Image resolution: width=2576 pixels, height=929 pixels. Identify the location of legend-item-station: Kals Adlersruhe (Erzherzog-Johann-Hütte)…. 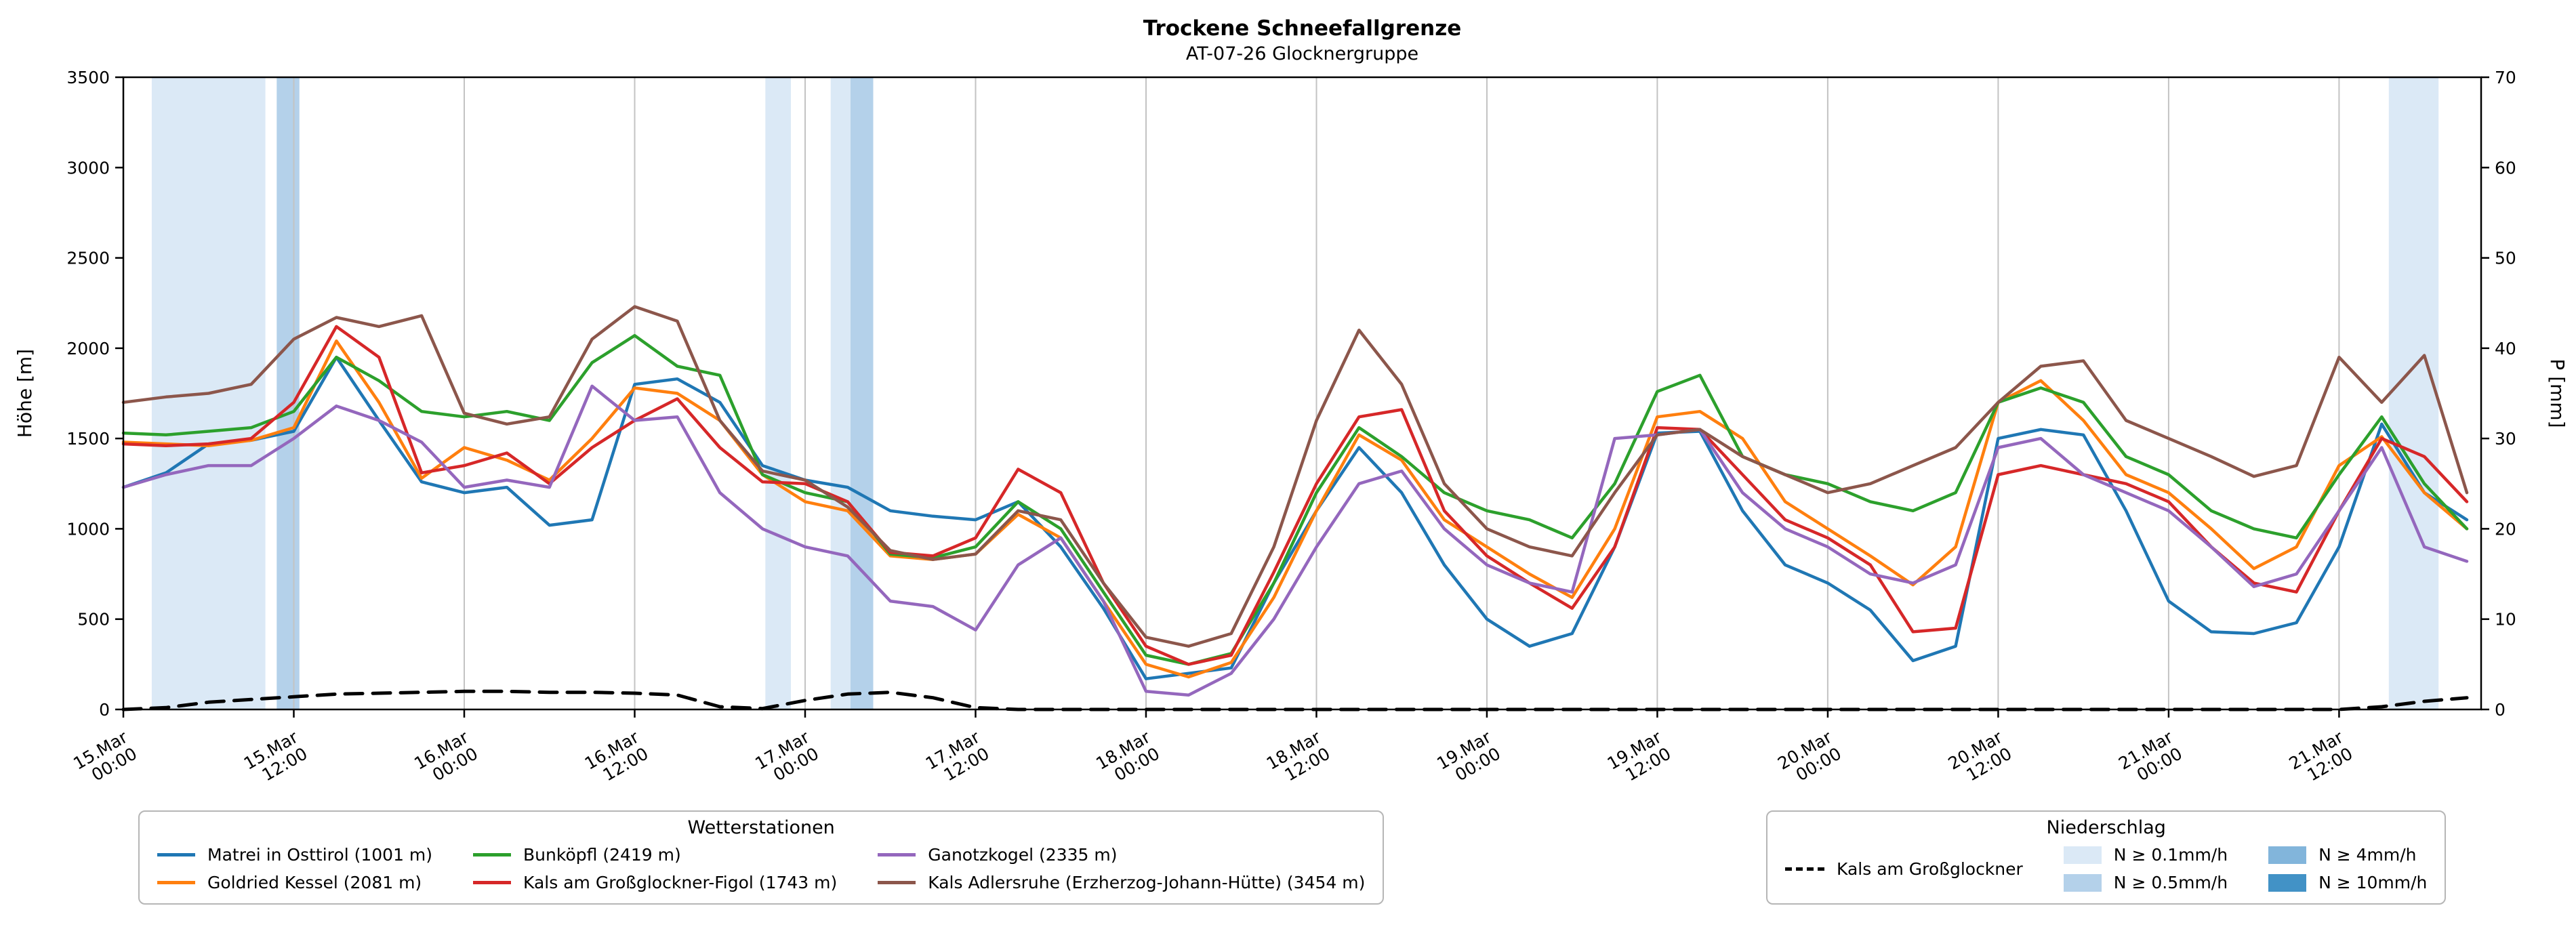
(1121, 883).